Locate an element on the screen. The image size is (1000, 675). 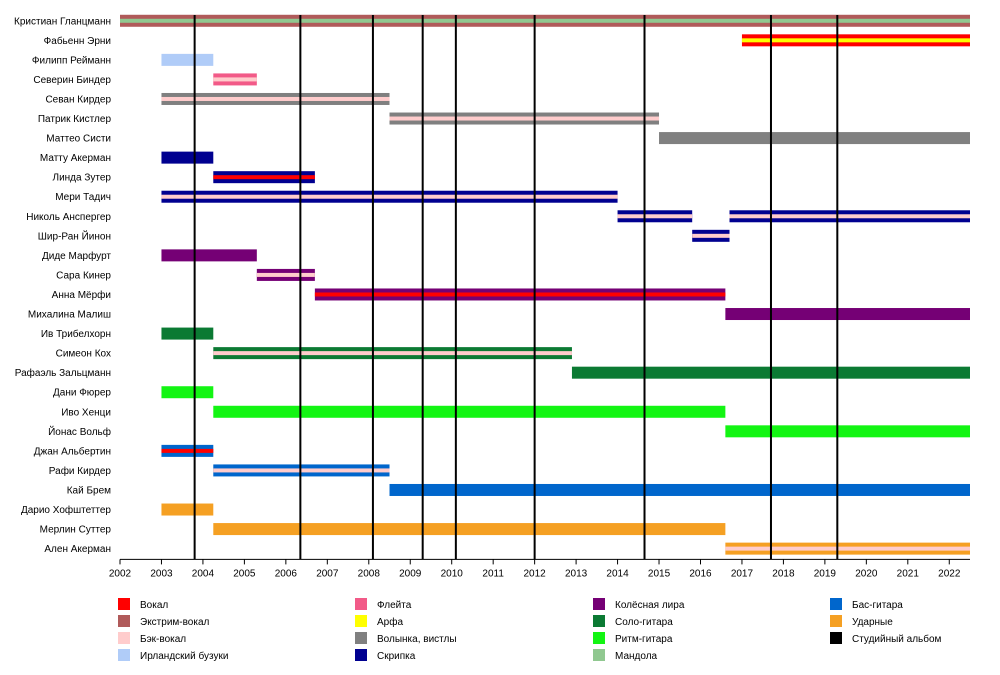
x-tick-label: 2002 is located at coordinates (120, 573).